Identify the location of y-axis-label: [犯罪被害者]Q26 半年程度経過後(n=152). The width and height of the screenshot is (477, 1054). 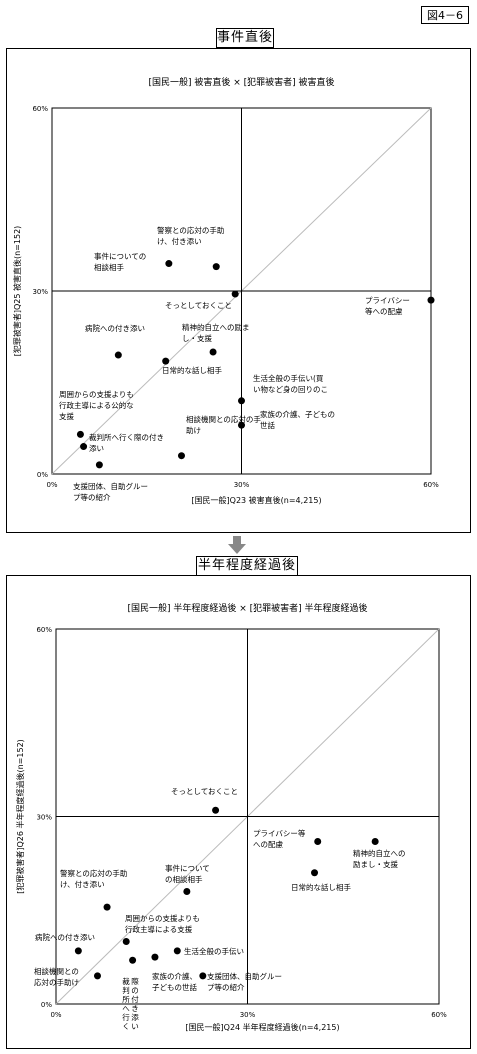
(20, 816).